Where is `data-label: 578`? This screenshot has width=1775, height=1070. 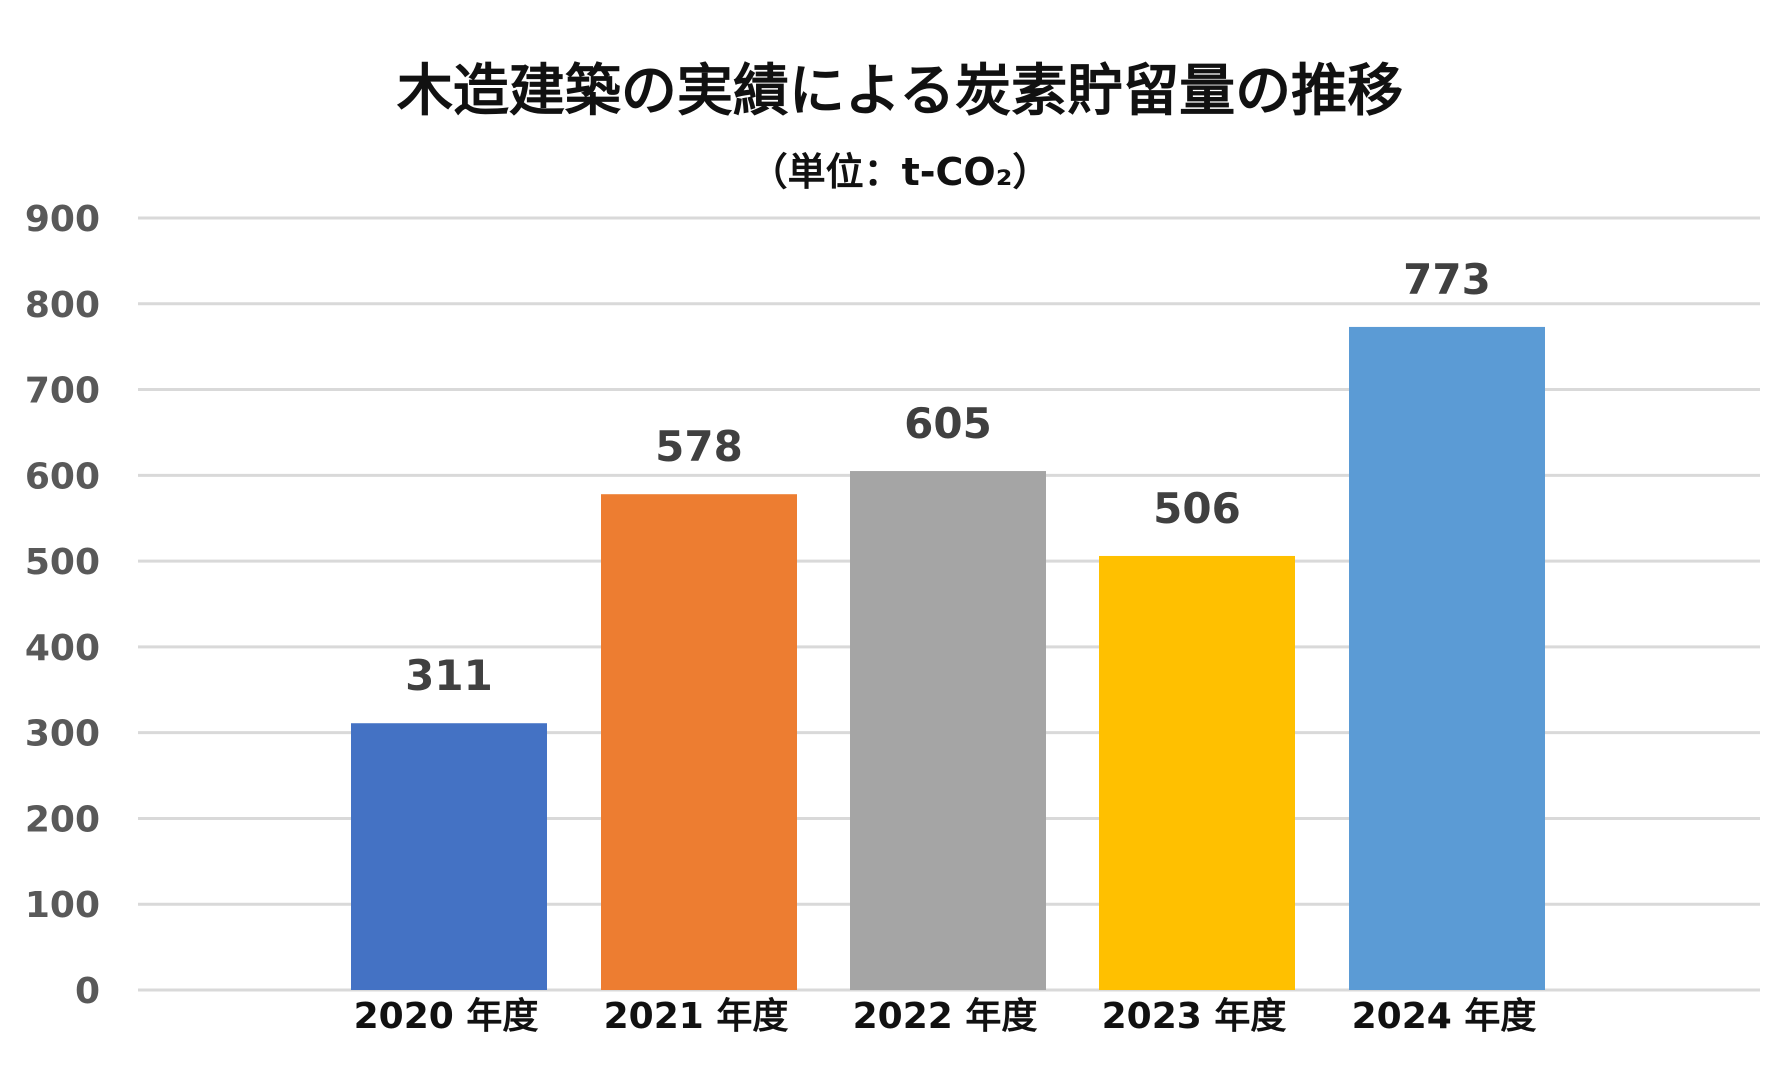 data-label: 578 is located at coordinates (699, 446).